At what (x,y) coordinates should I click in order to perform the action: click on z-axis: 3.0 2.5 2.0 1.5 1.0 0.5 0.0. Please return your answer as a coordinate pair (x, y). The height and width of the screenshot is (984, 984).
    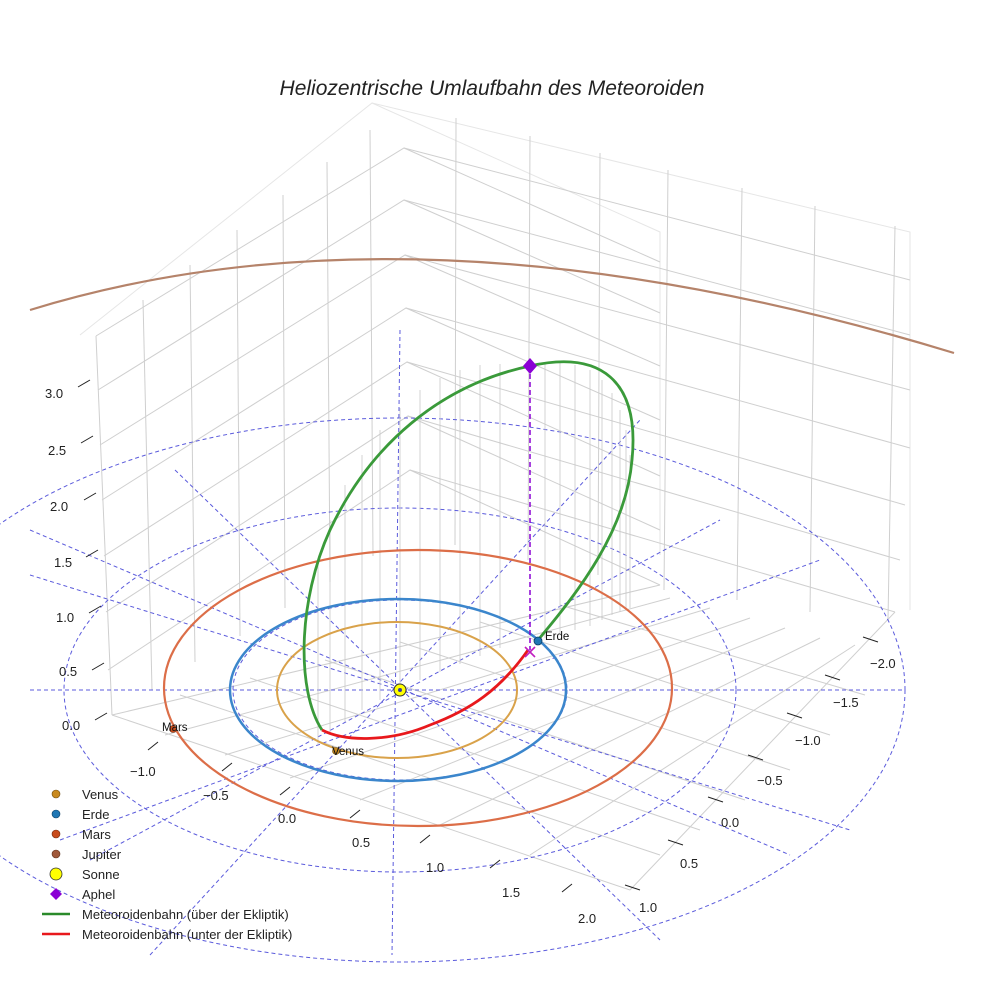
    Looking at the image, I should click on (76, 556).